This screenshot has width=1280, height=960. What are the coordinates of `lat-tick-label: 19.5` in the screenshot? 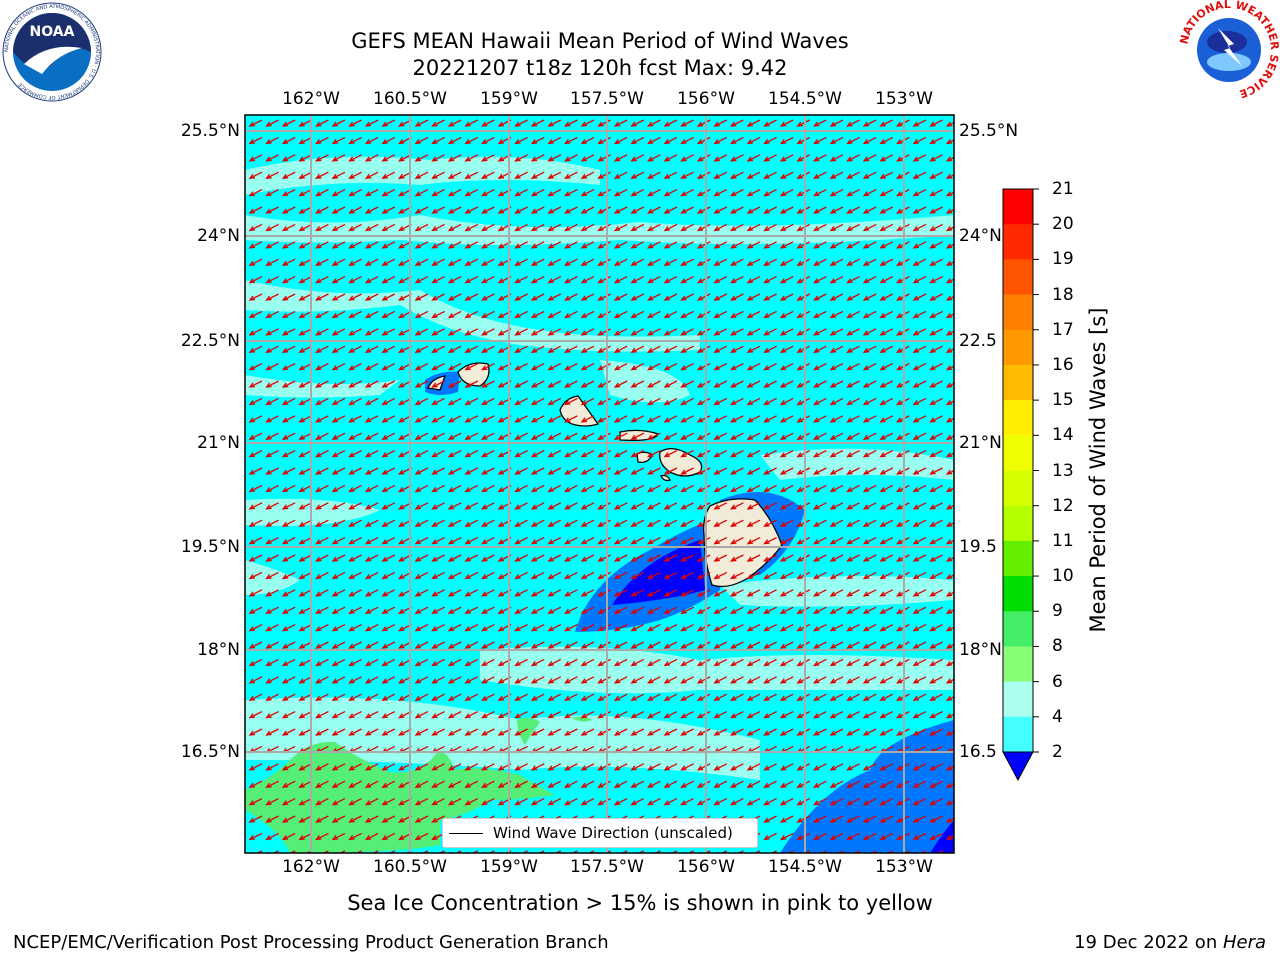 It's located at (978, 547).